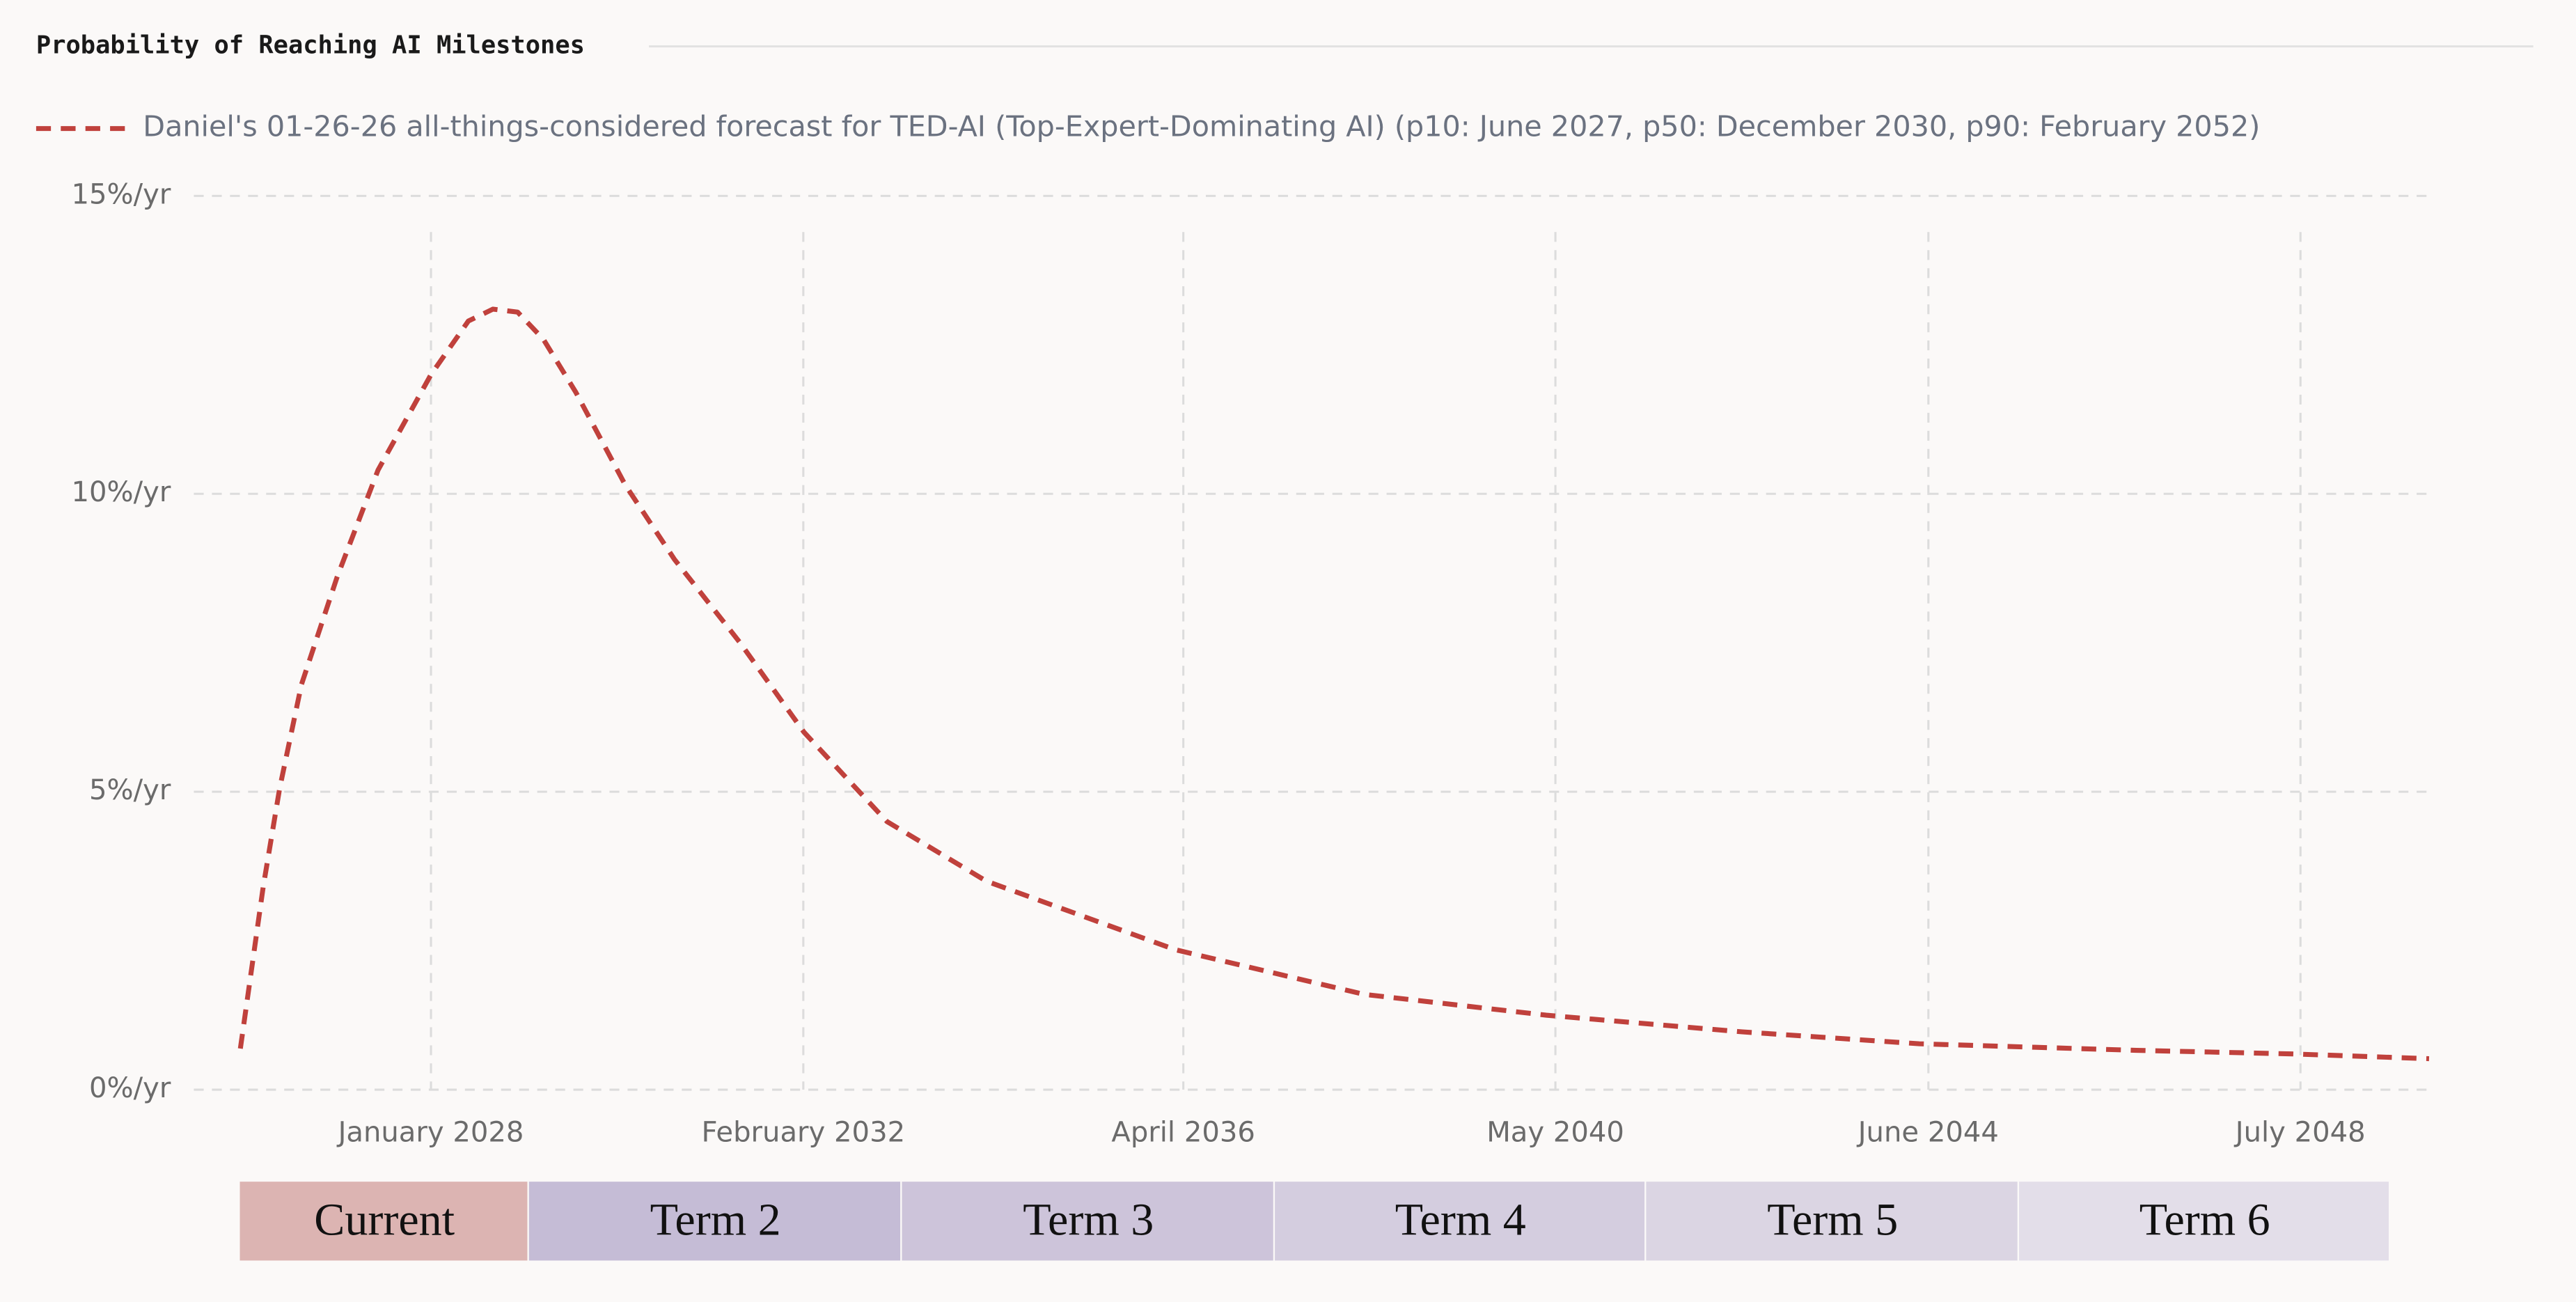 The height and width of the screenshot is (1302, 2576). I want to click on term-label: Term 4, so click(1460, 1220).